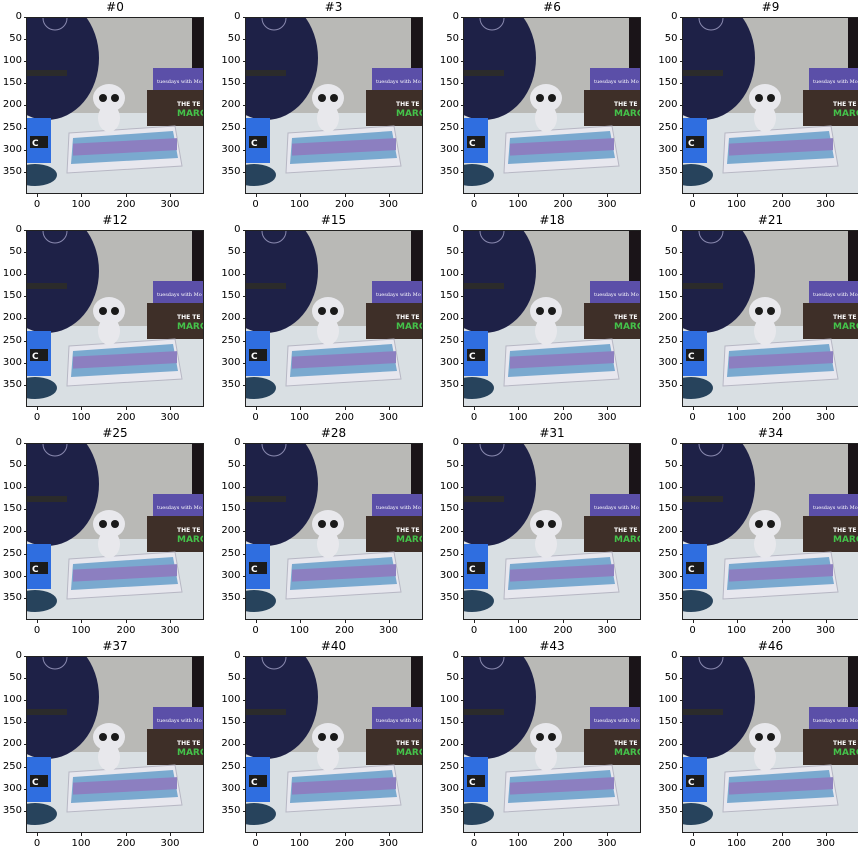  I want to click on panel-title: #0, so click(115, 7).